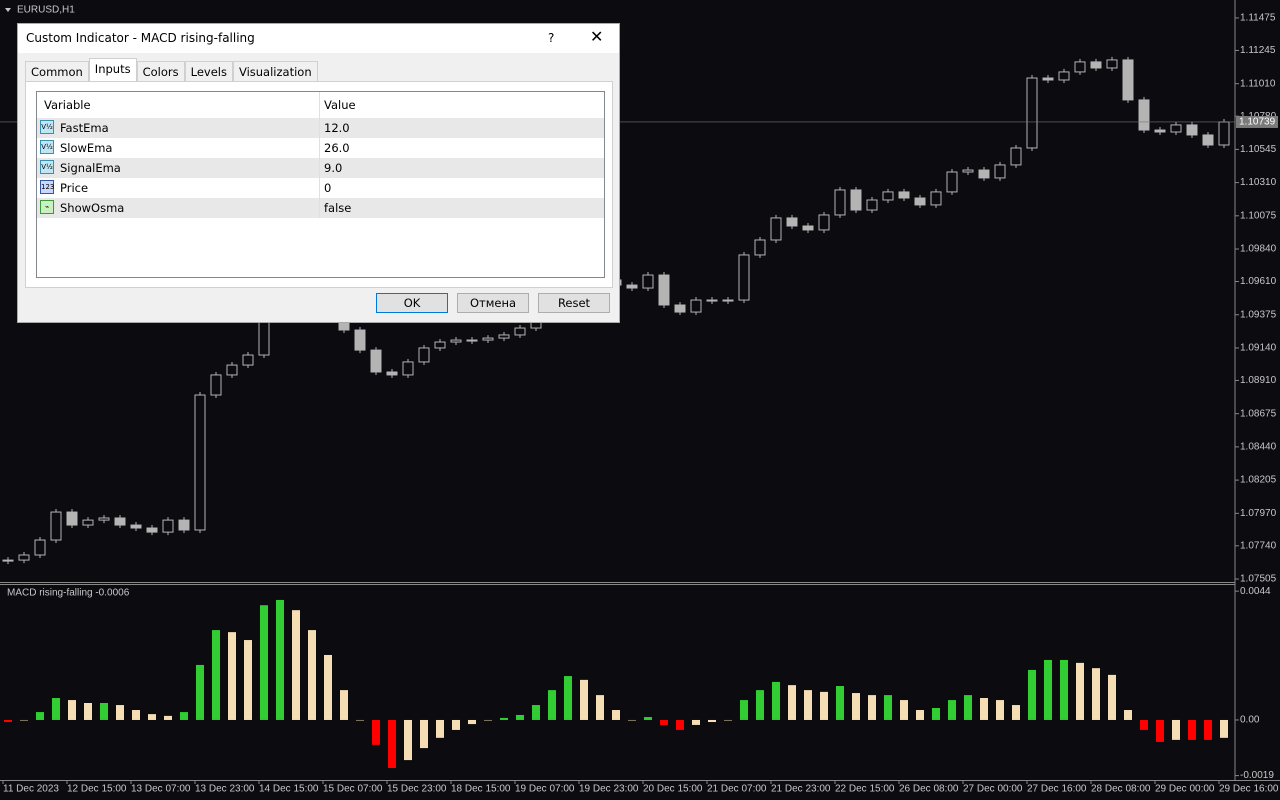  Describe the element at coordinates (551, 38) in the screenshot. I see `help-button: ?` at that location.